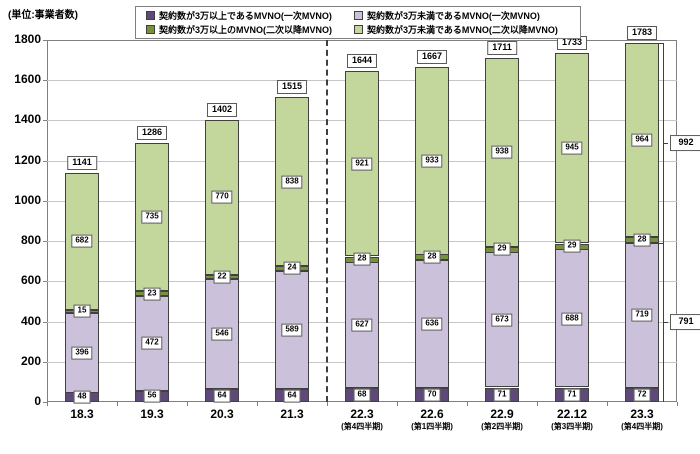 The height and width of the screenshot is (454, 700). Describe the element at coordinates (362, 164) in the screenshot. I see `segment-value-label: 921` at that location.